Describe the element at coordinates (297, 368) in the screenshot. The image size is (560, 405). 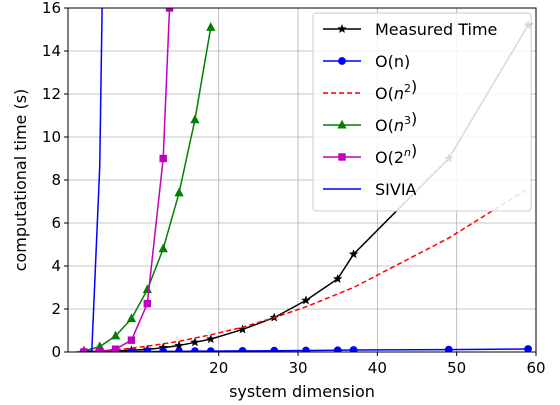
I see `x-tick-label: 30` at that location.